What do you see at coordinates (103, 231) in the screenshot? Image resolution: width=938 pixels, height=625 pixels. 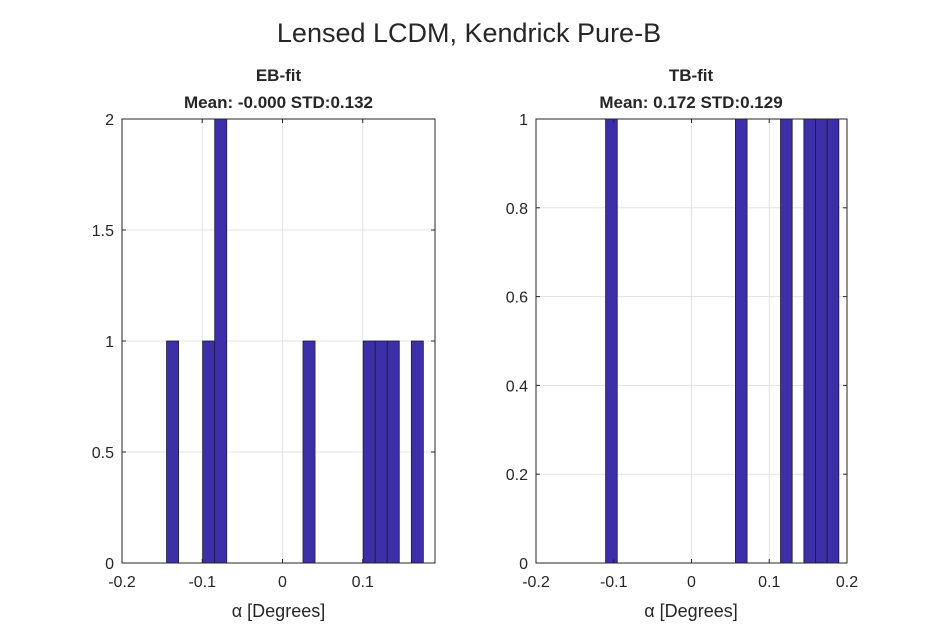 I see `eb-fit-ytick-label: 1.5` at bounding box center [103, 231].